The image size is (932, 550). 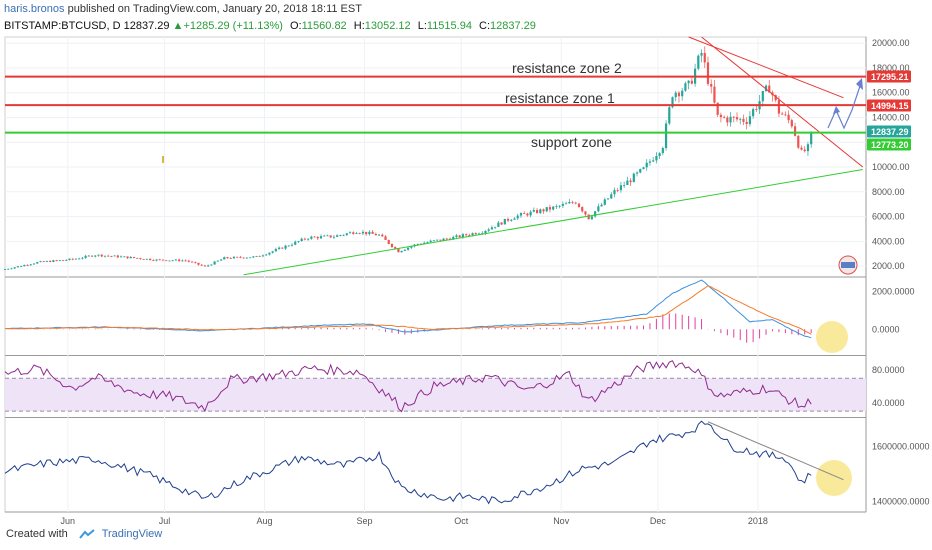 What do you see at coordinates (513, 26) in the screenshot?
I see `close-value: 12837.29` at bounding box center [513, 26].